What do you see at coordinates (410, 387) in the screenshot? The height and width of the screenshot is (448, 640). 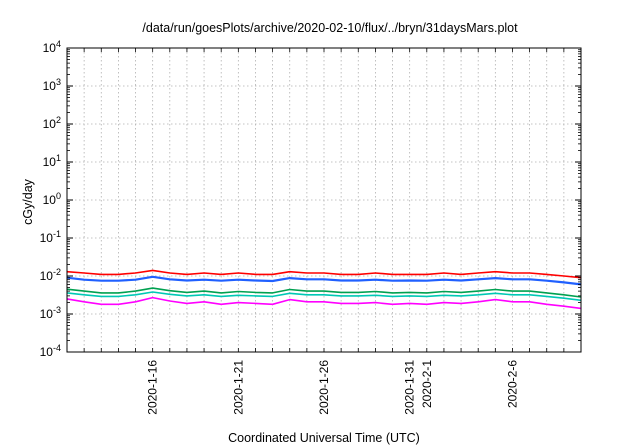 I see `x-tick-label: 2020-1-31` at bounding box center [410, 387].